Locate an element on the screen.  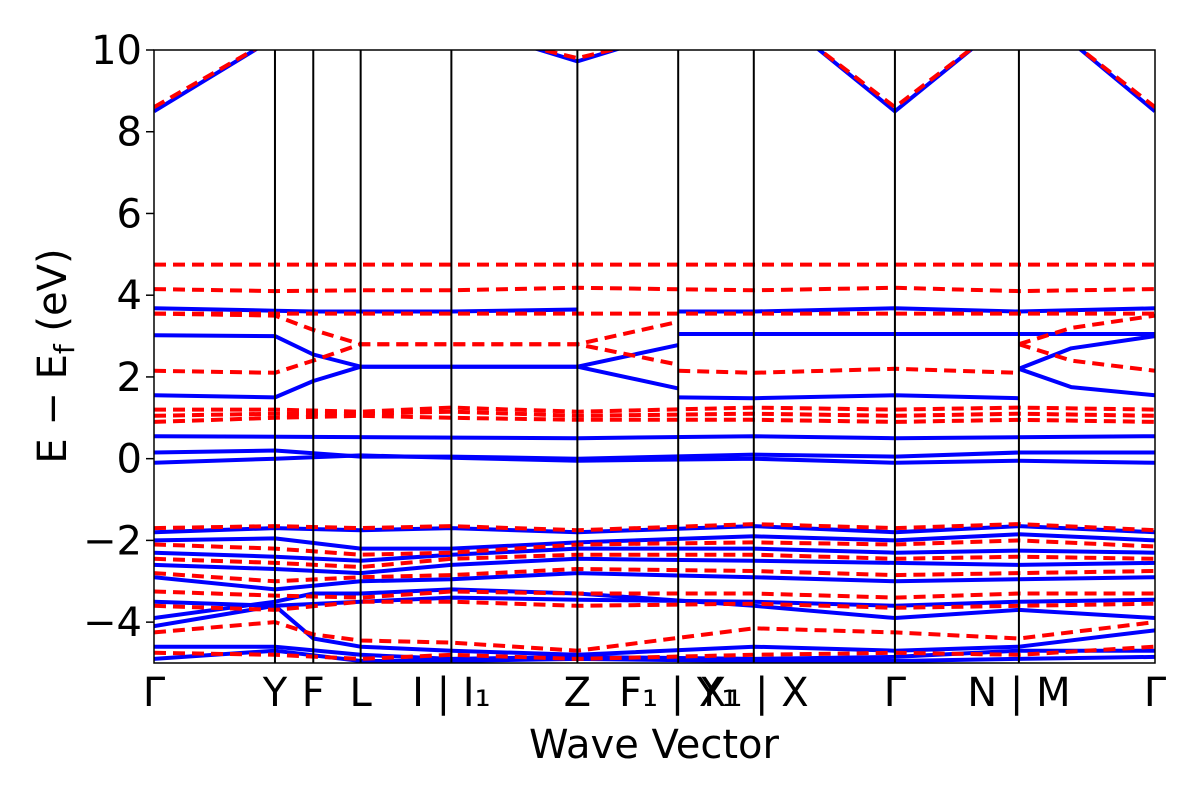
y-tick-label-2: 0 is located at coordinates (129, 460).